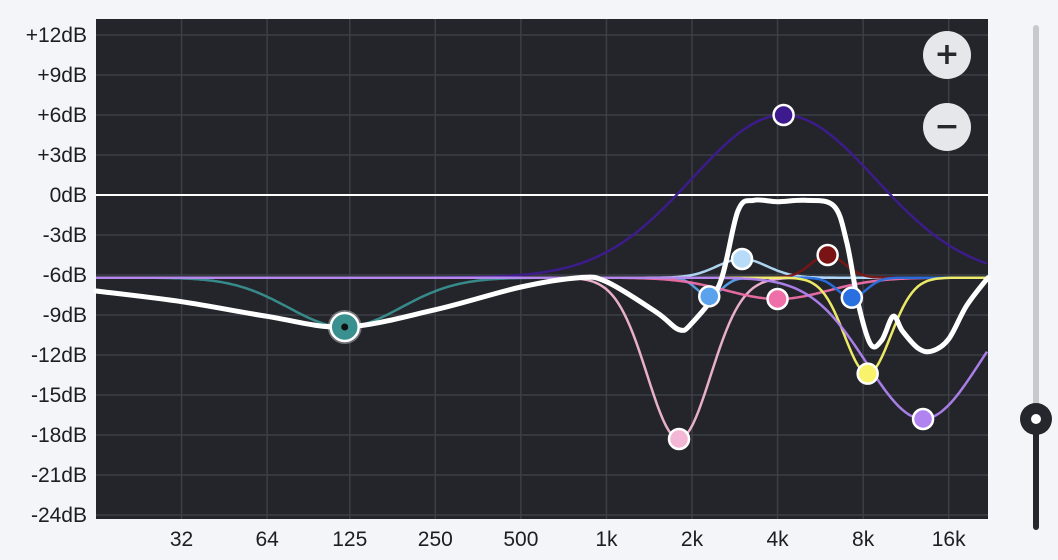  I want to click on band-5-handle, so click(783, 115).